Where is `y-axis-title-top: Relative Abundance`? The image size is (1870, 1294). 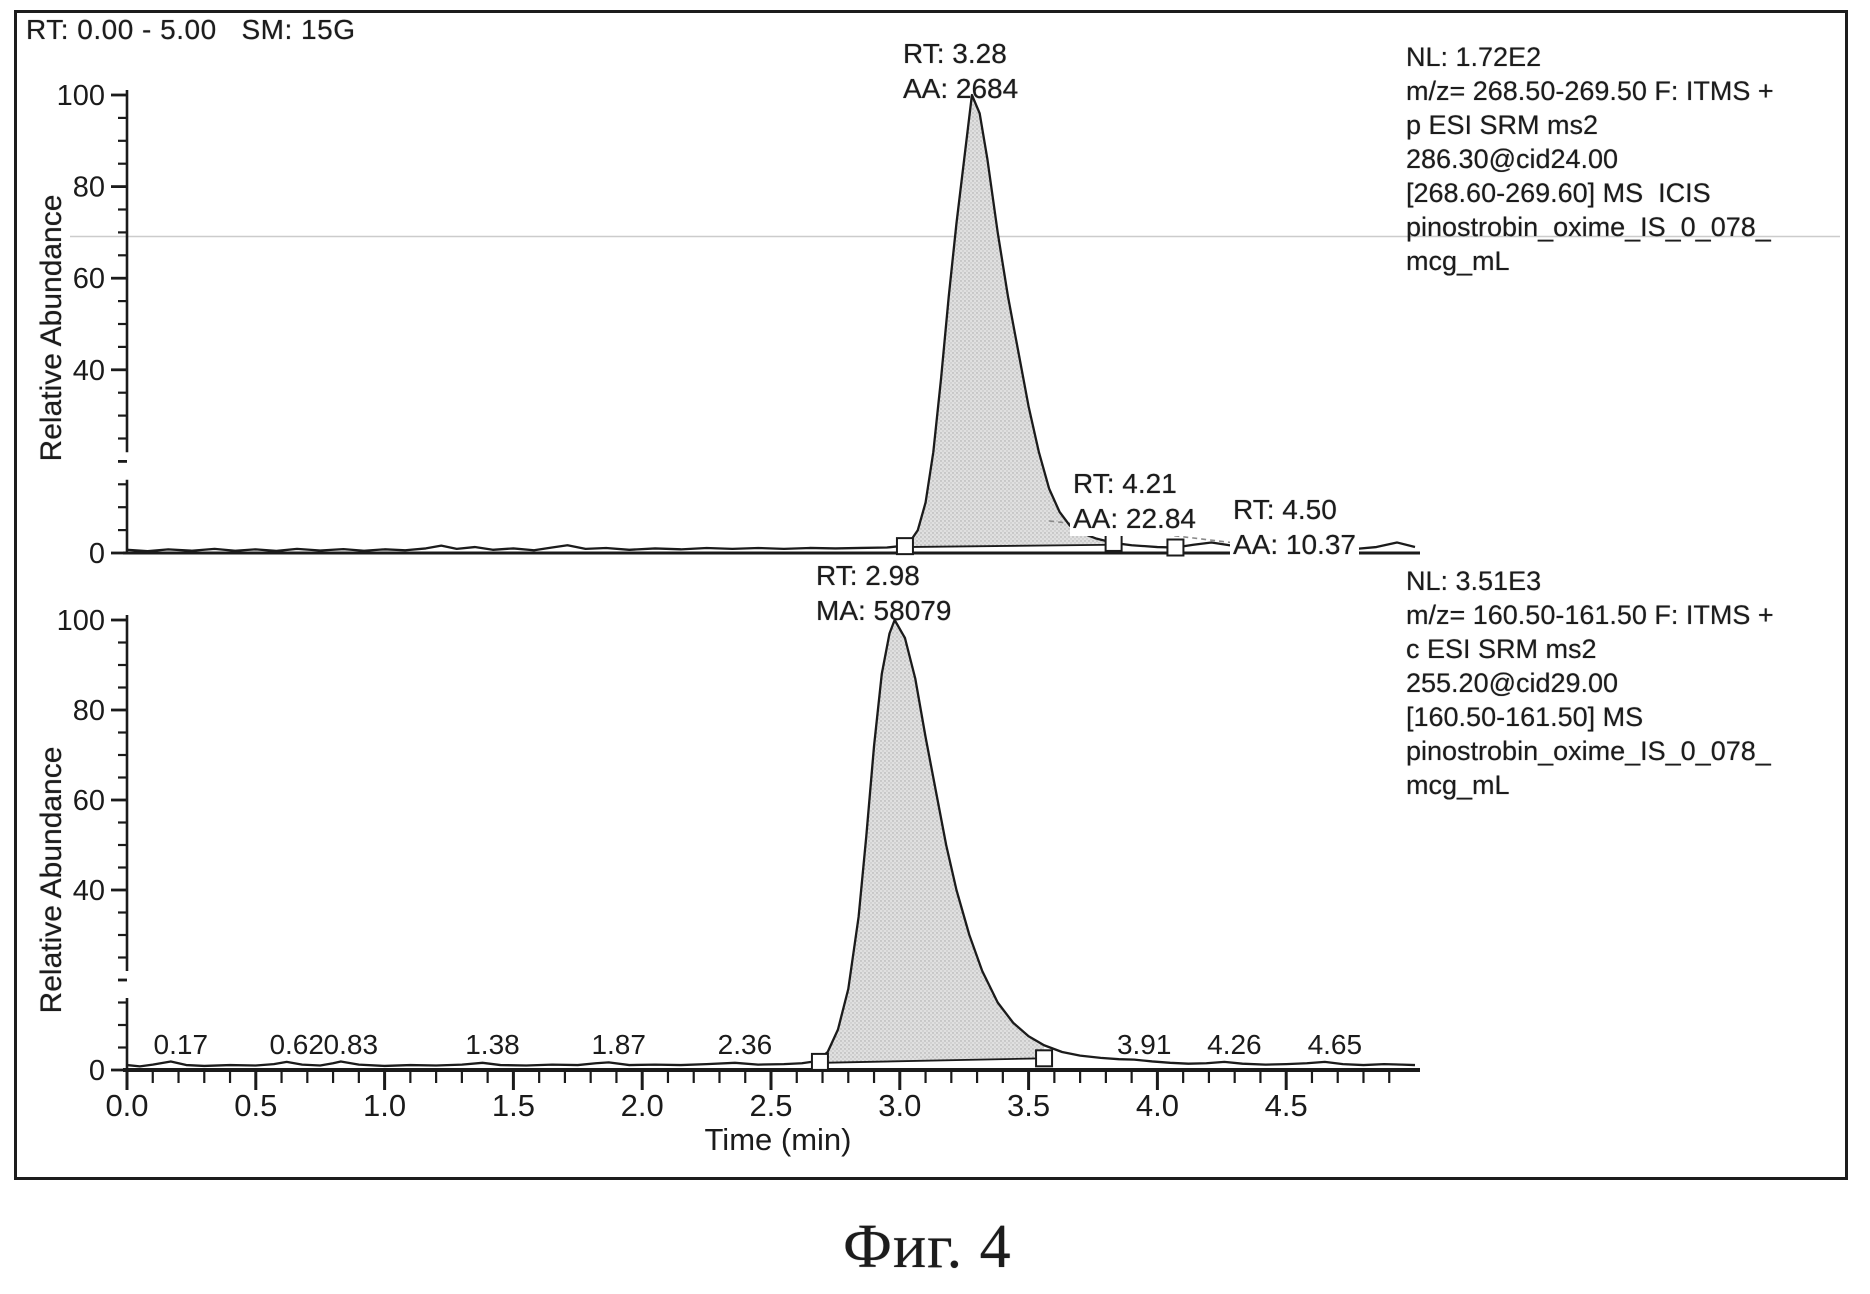
y-axis-title-top: Relative Abundance is located at coordinates (51, 328).